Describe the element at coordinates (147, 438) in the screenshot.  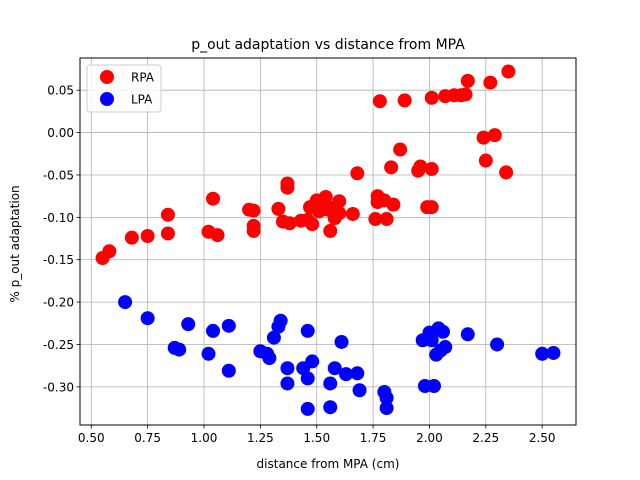
I see `x-tick-label: 0.75` at that location.